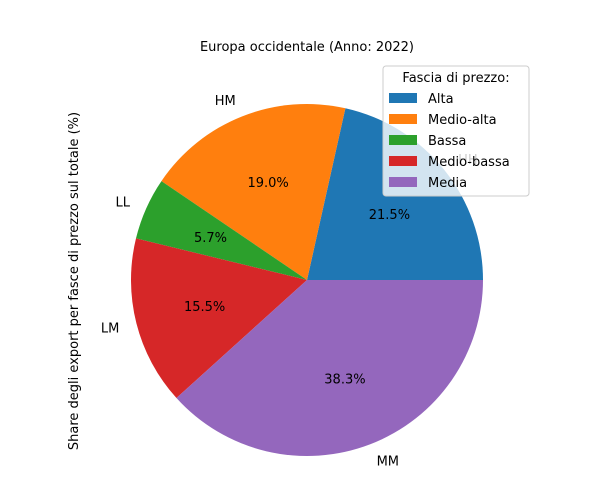 The width and height of the screenshot is (600, 500). I want to click on slice-percent-mm: 38.3%, so click(344, 380).